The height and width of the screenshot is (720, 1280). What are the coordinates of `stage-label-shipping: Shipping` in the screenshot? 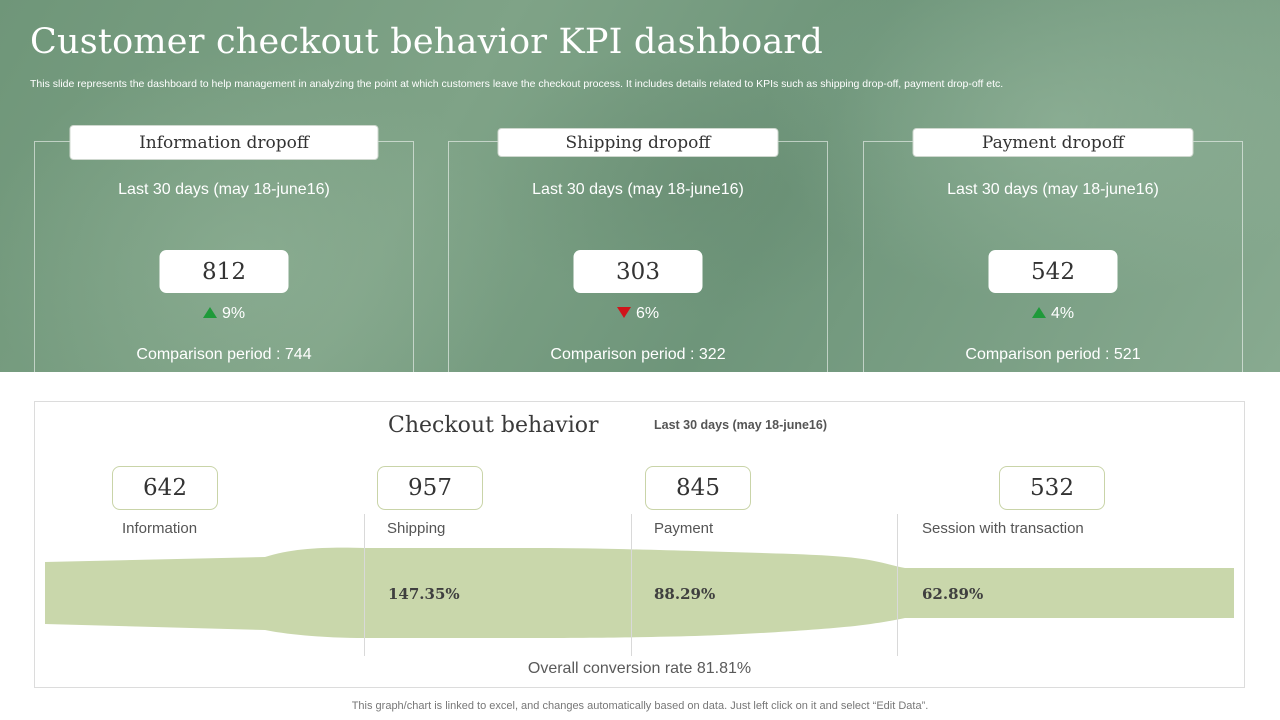 It's located at (416, 528).